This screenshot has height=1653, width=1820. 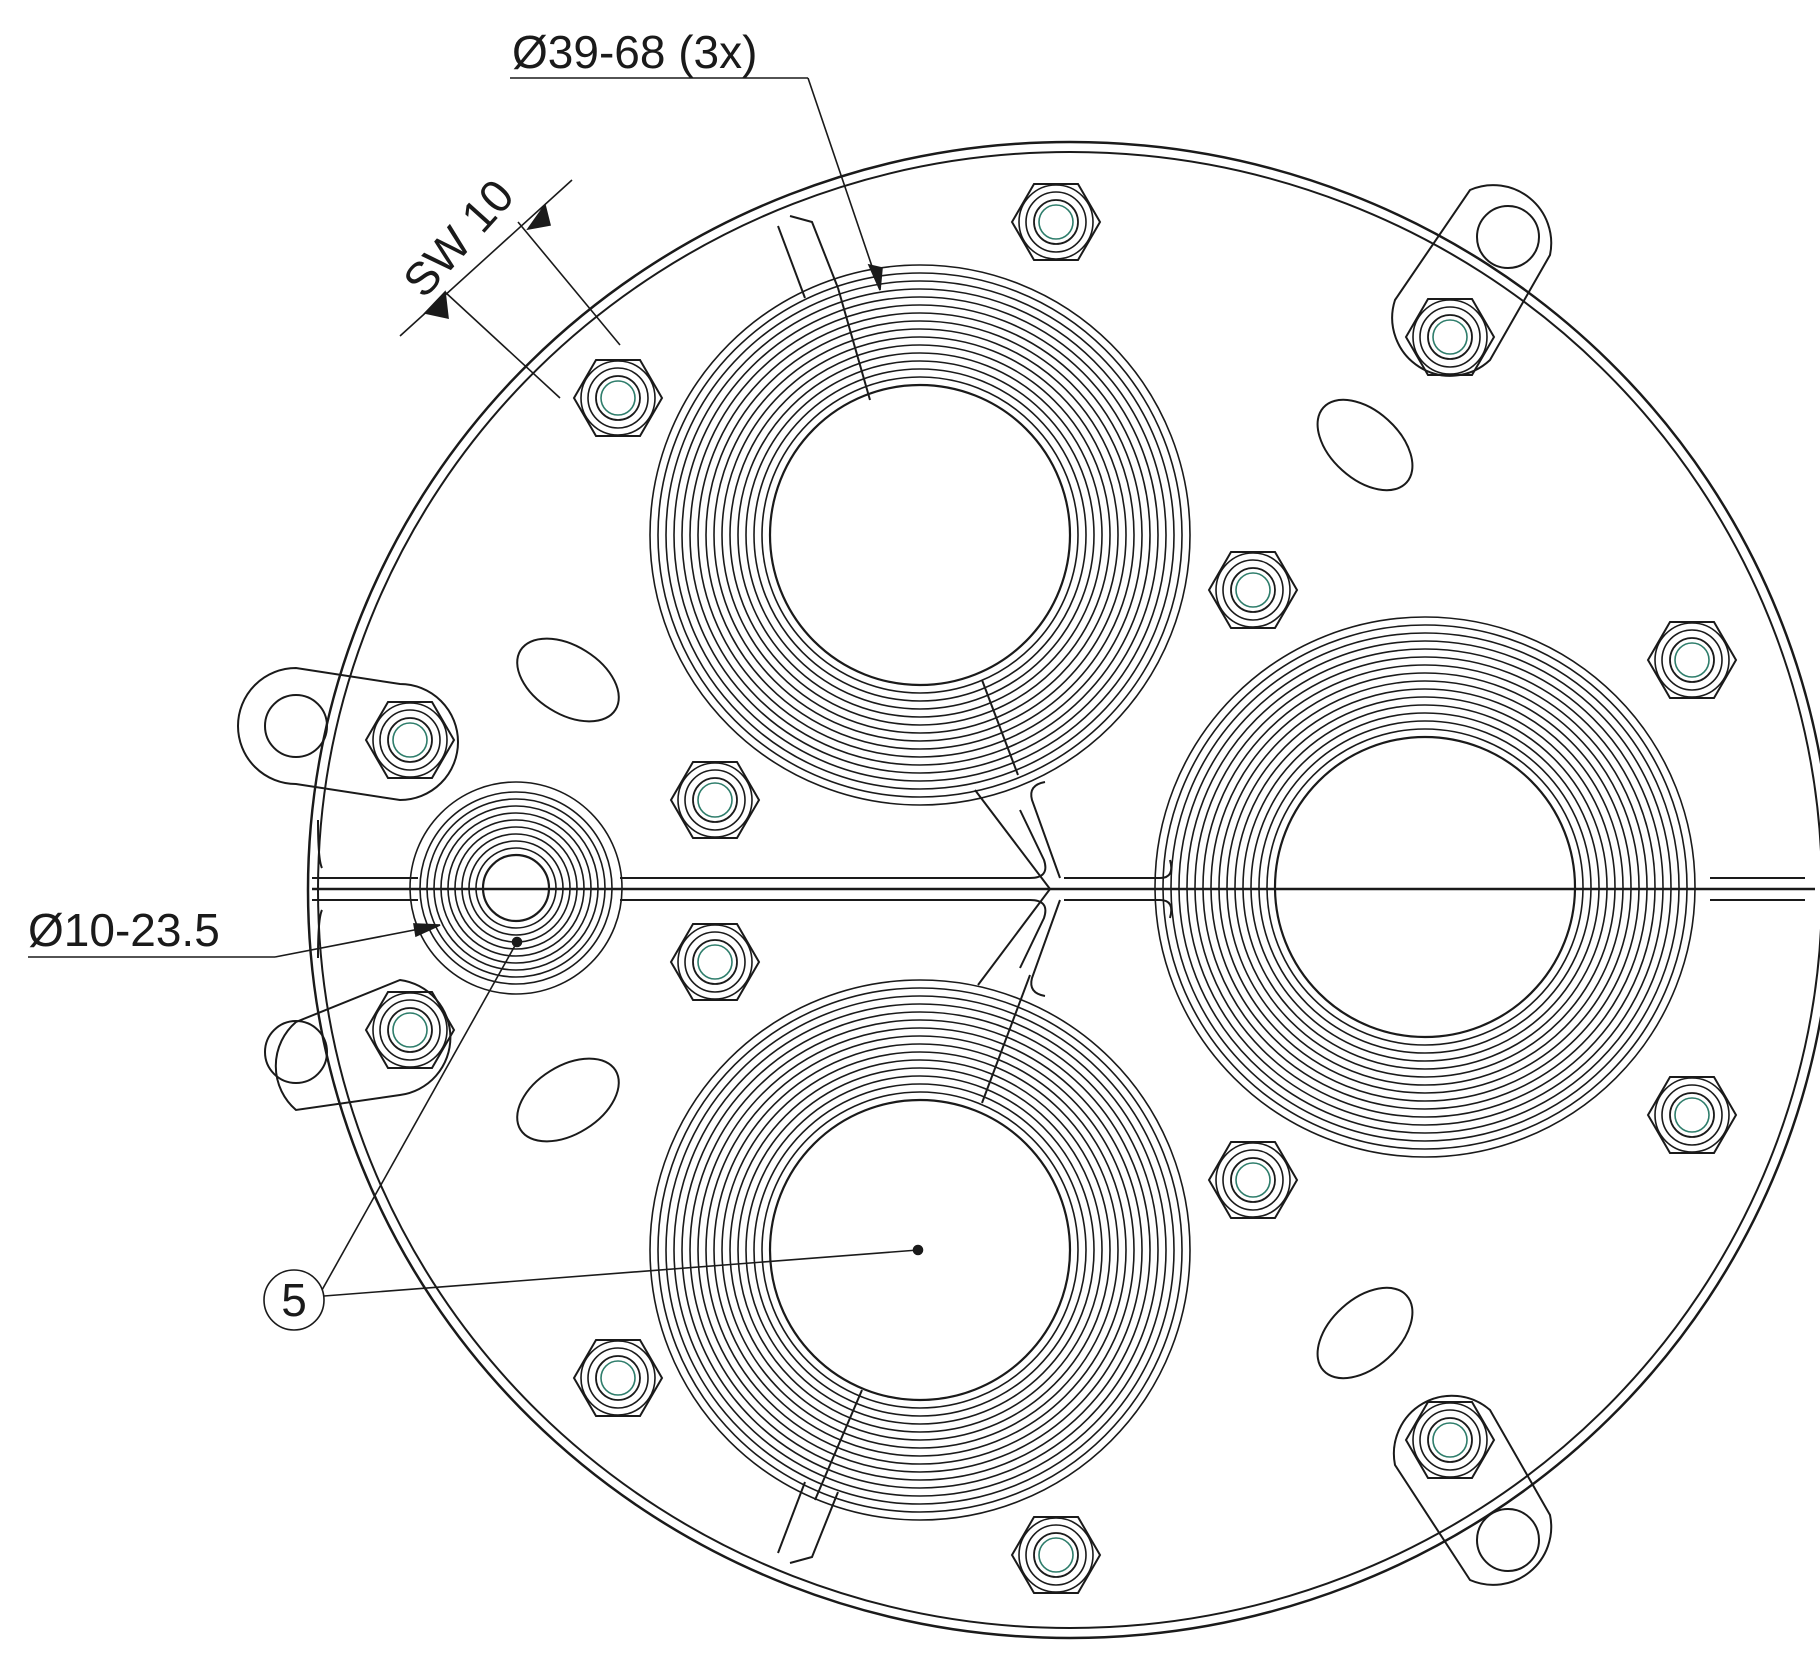 What do you see at coordinates (634, 52) in the screenshot?
I see `large-seal-range-label: Ø39-68 (3x)` at bounding box center [634, 52].